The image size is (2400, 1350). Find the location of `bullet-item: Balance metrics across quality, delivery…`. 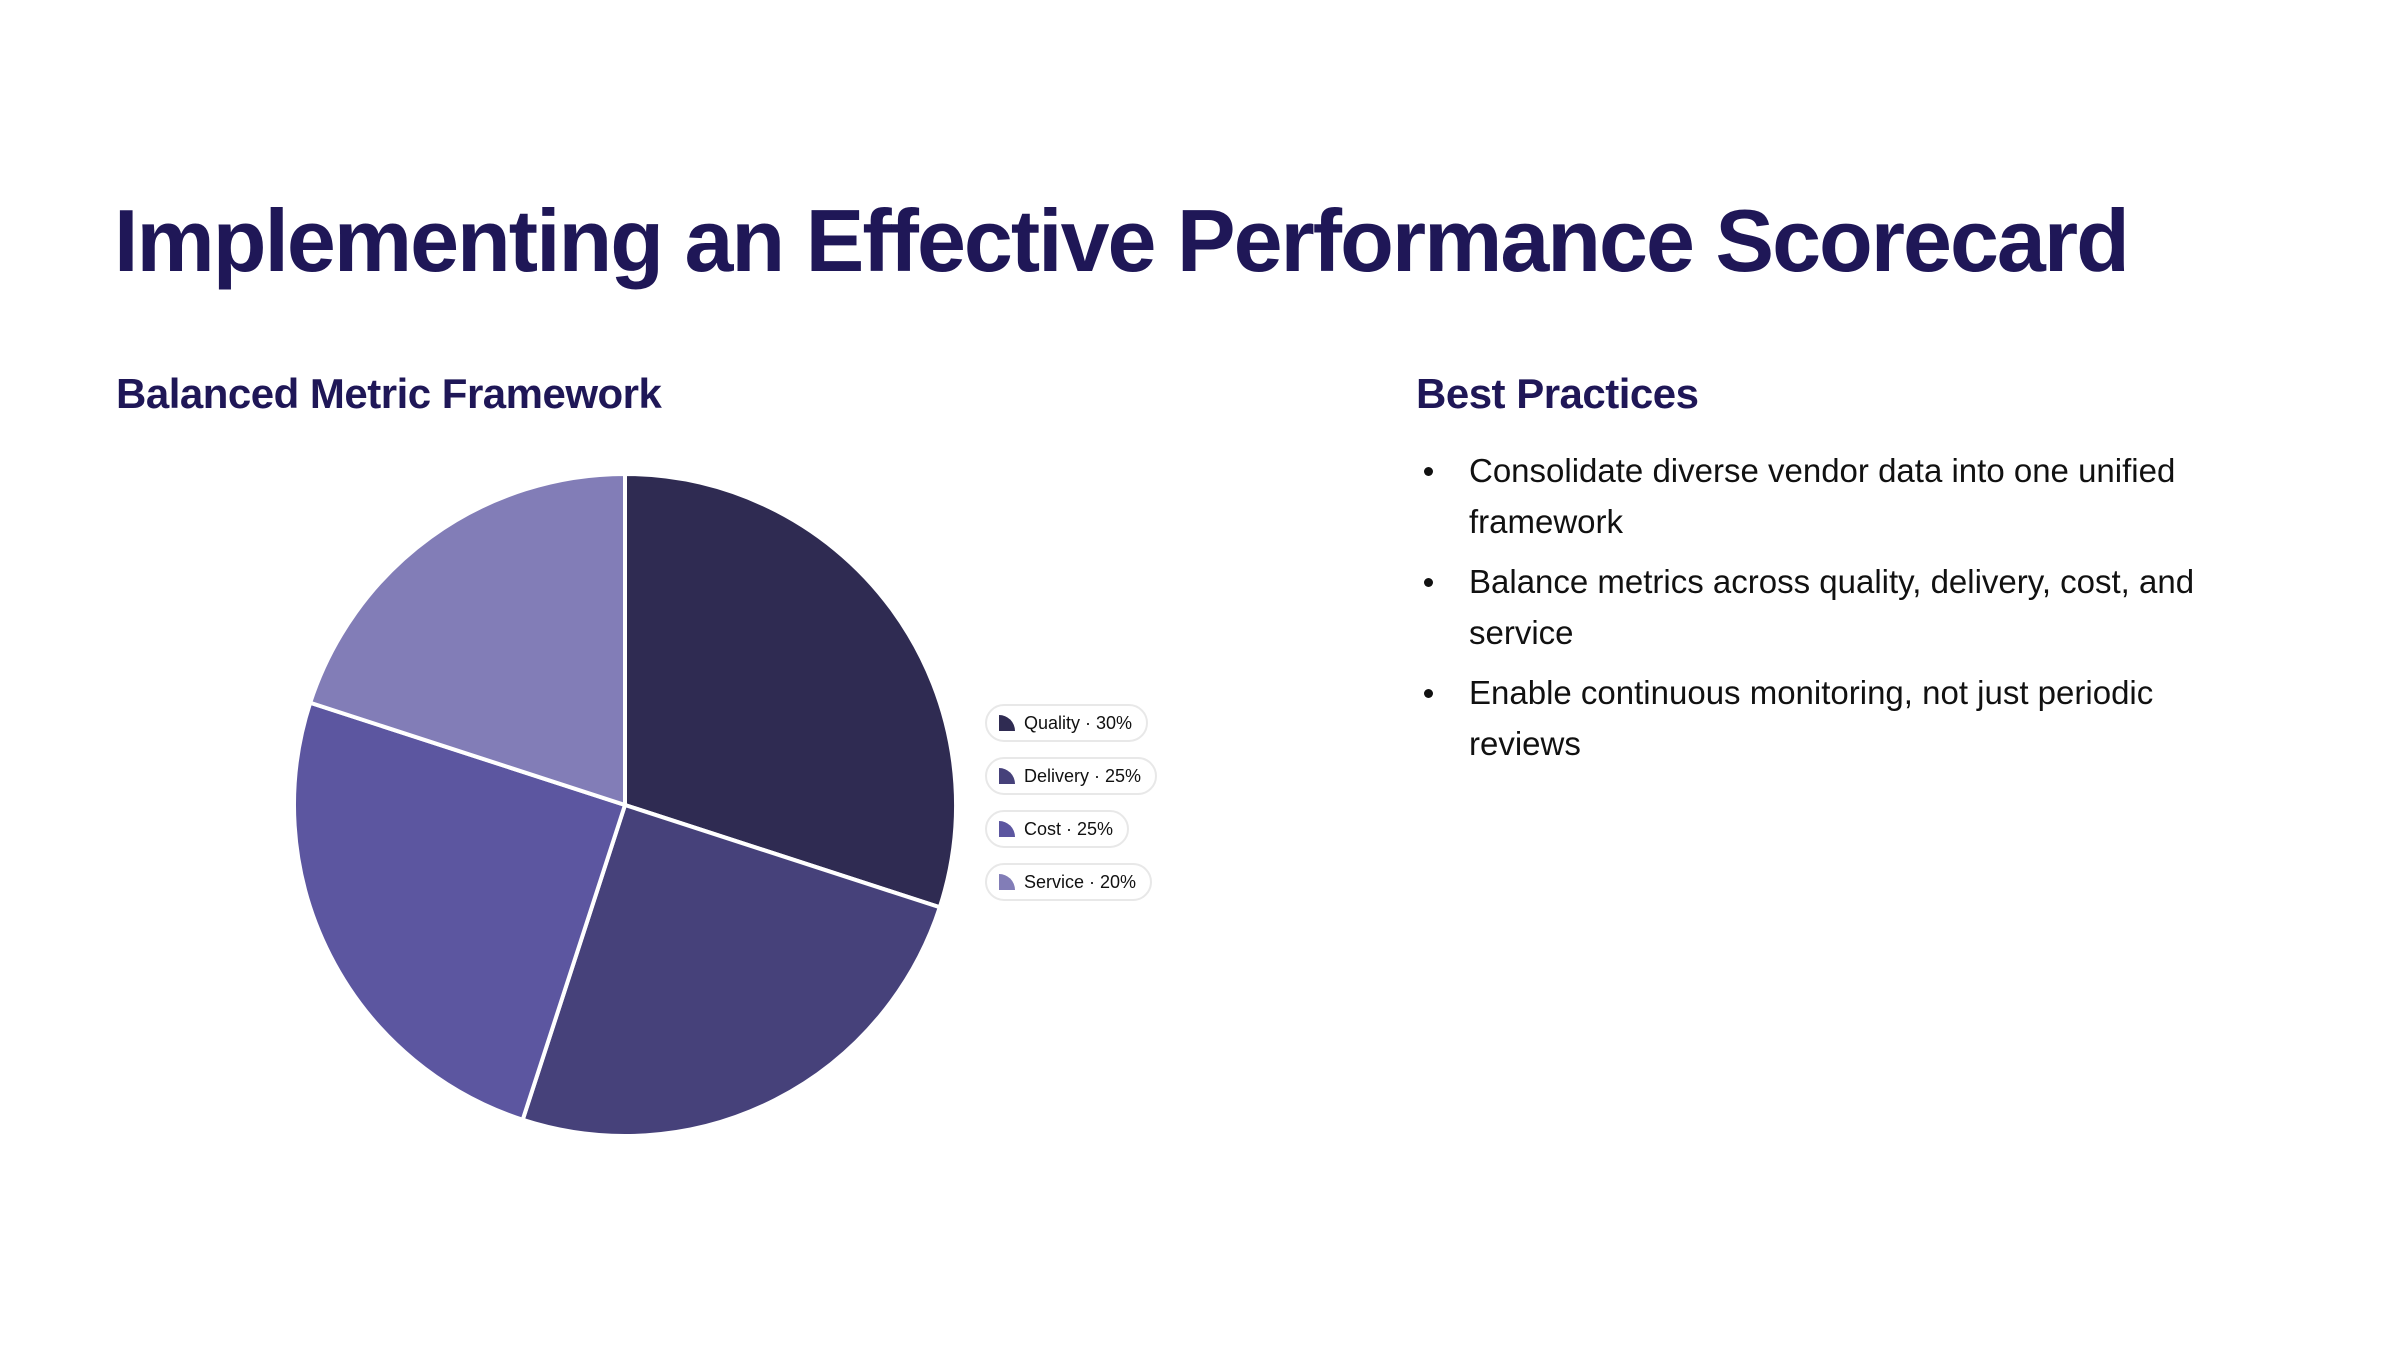

bullet-item: Balance metrics across quality, delivery… is located at coordinates (1836, 607).